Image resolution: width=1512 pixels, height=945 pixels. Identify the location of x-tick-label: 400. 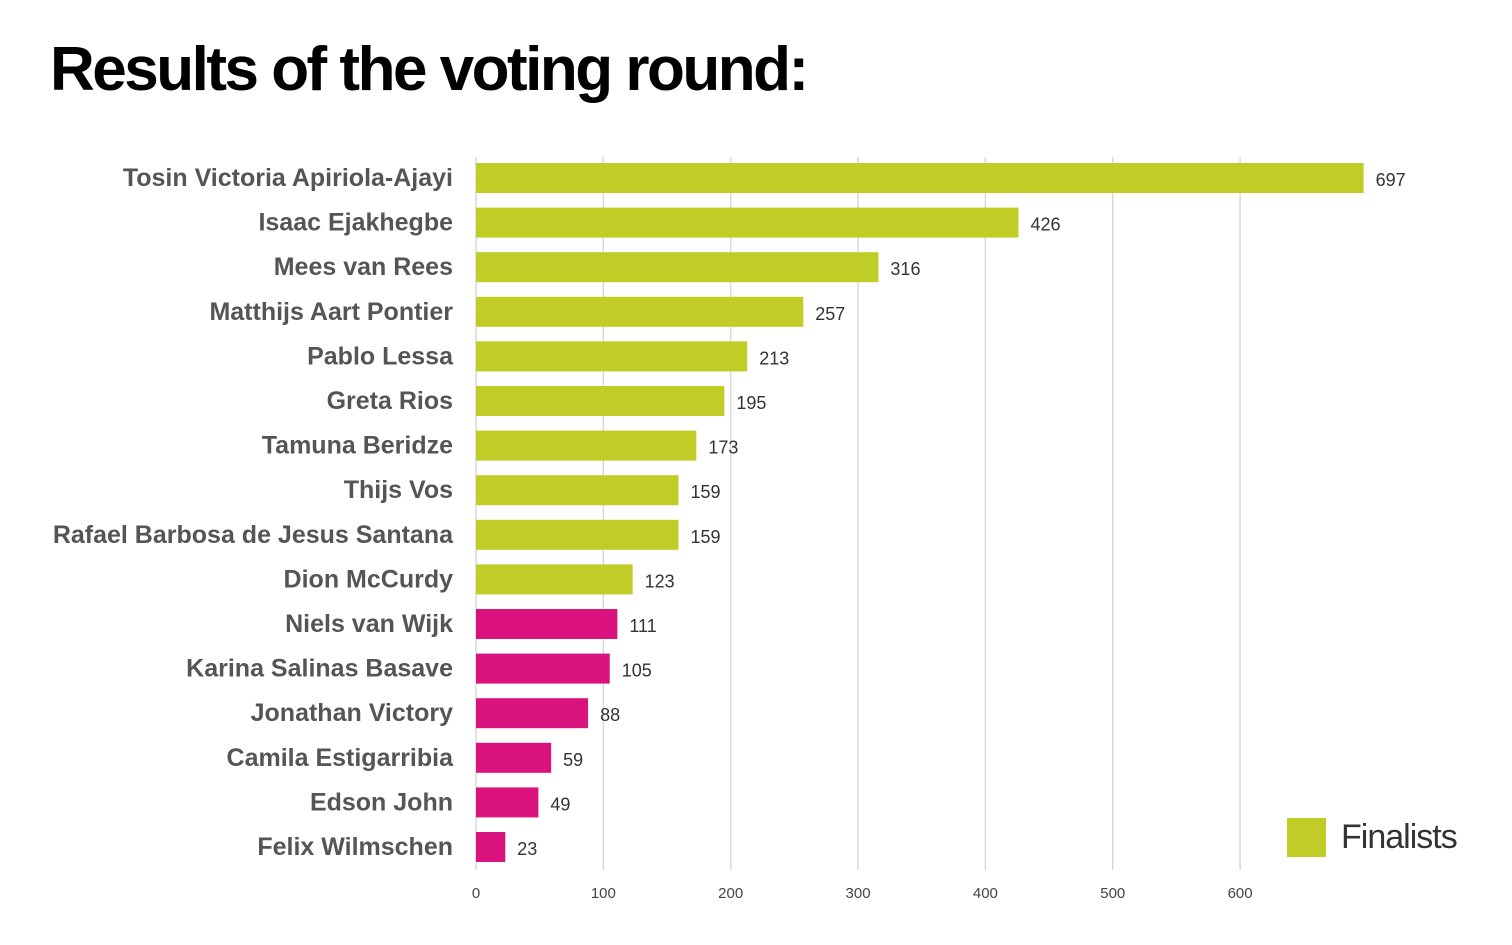
(985, 893).